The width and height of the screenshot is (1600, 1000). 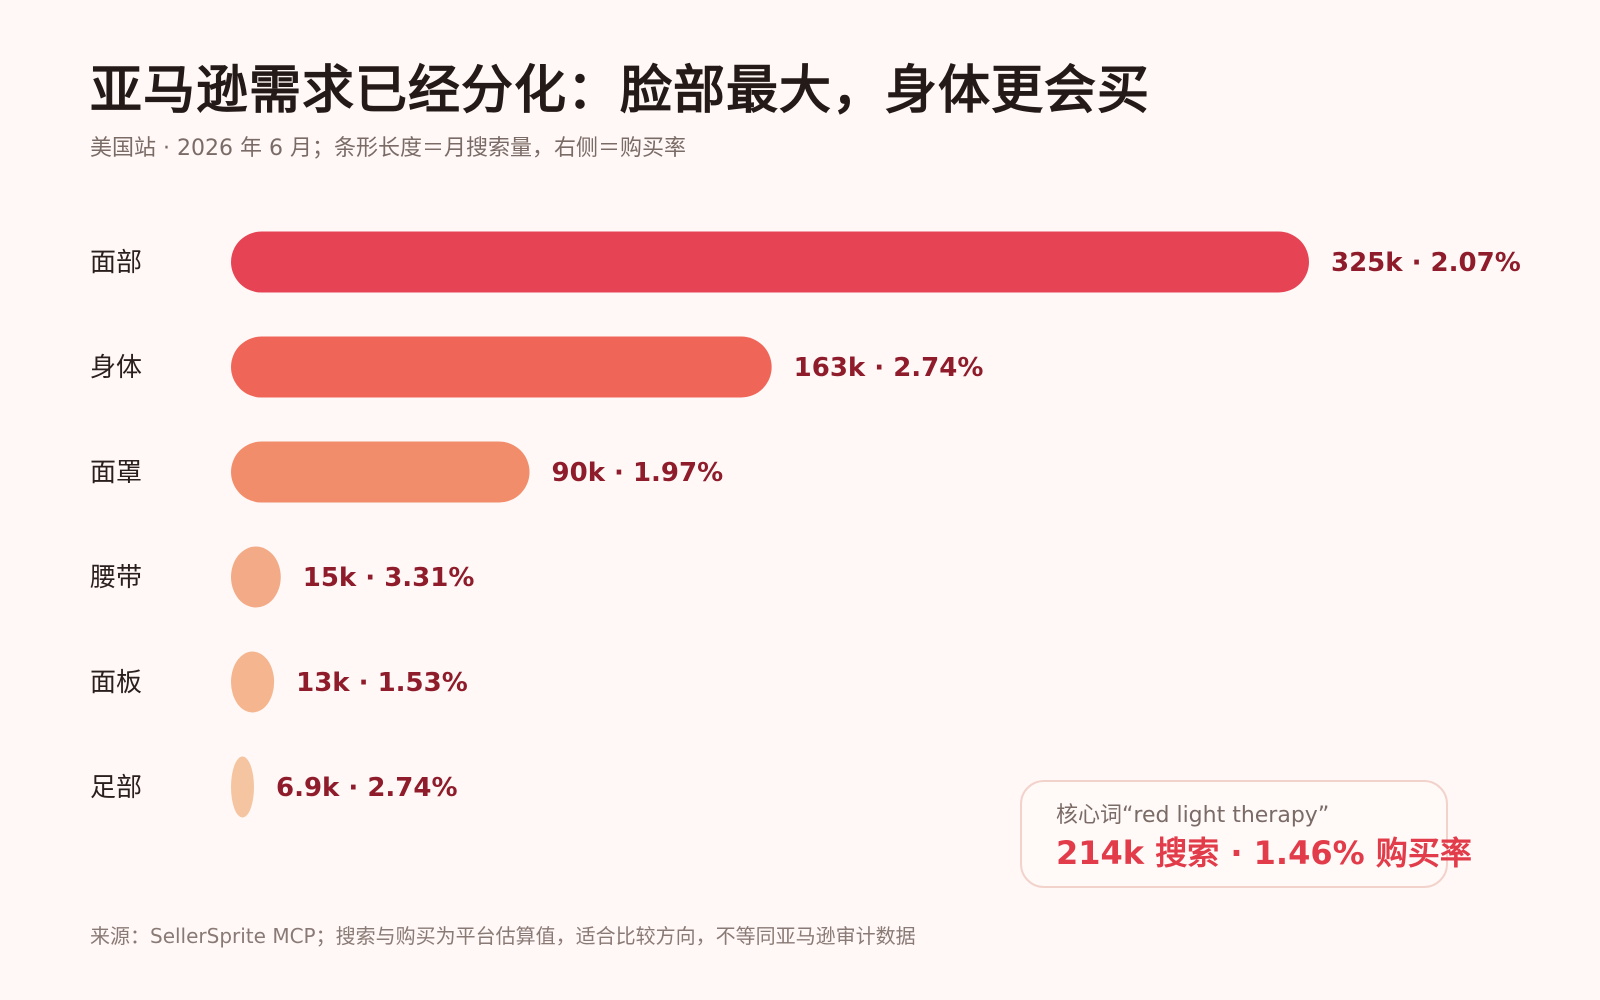 I want to click on chart-title: 亚马逊需求已经分化：脸部最大，身体更会买, so click(x=620, y=91).